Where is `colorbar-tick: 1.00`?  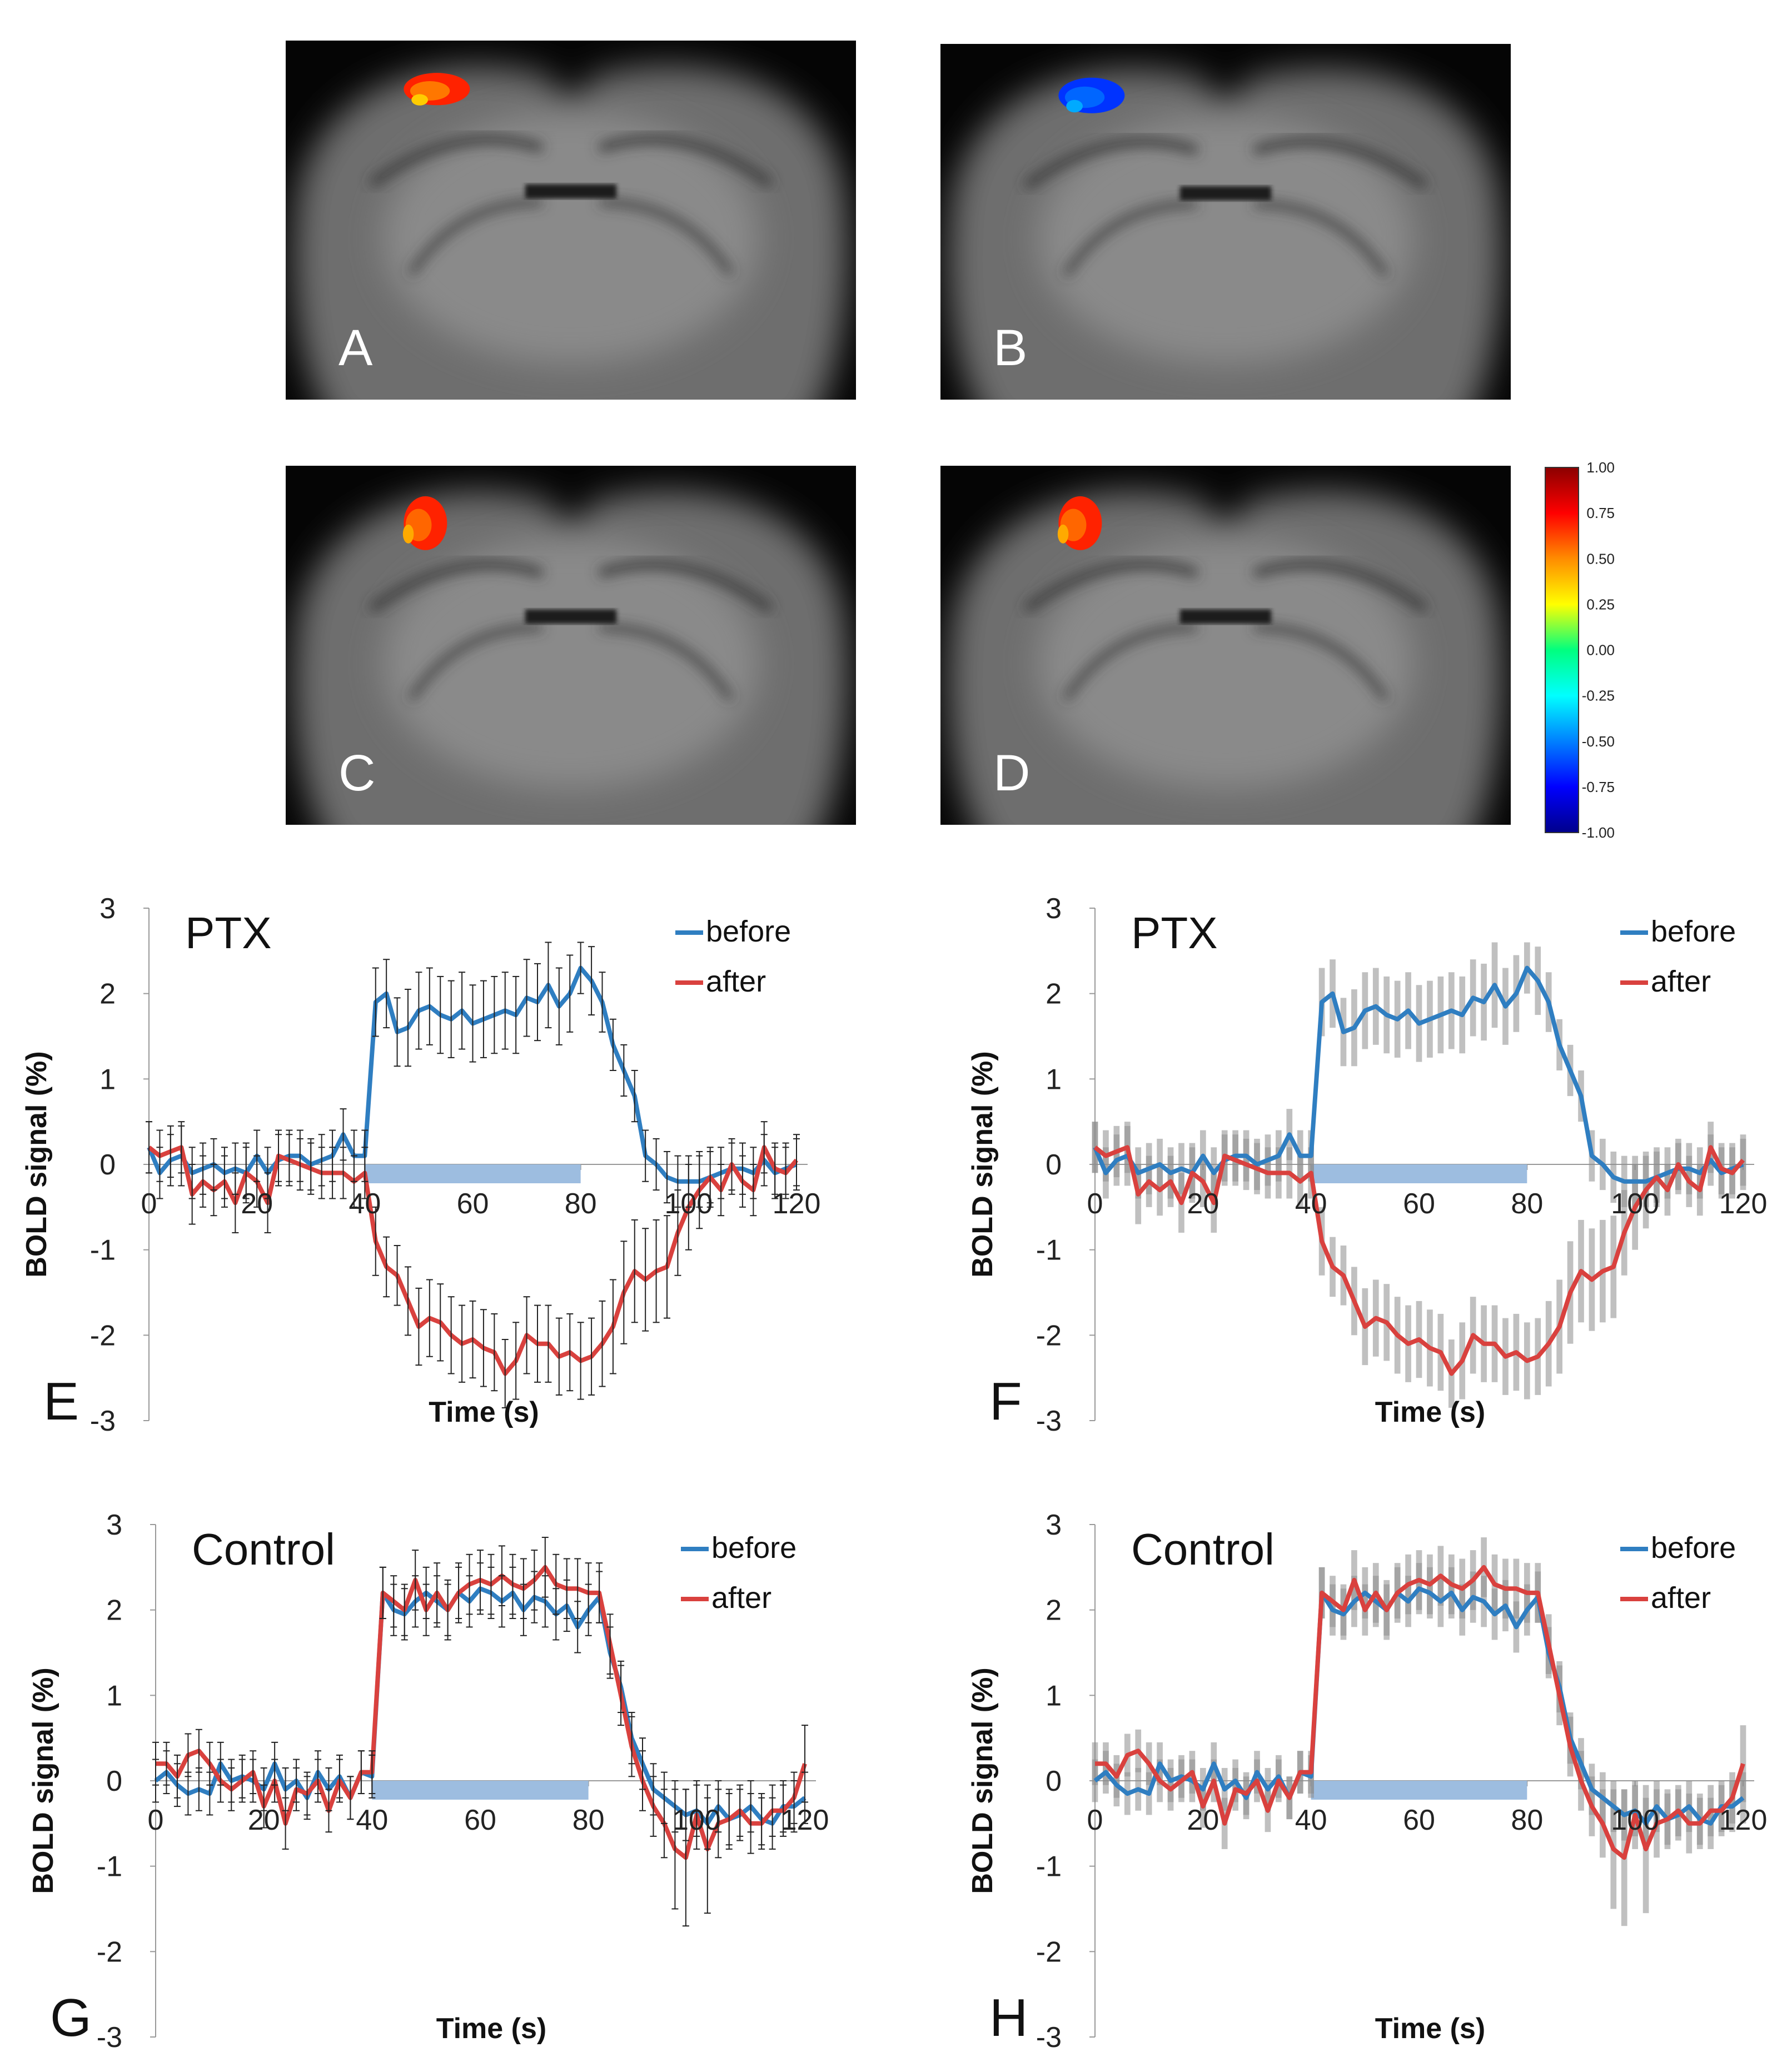 colorbar-tick: 1.00 is located at coordinates (1600, 467).